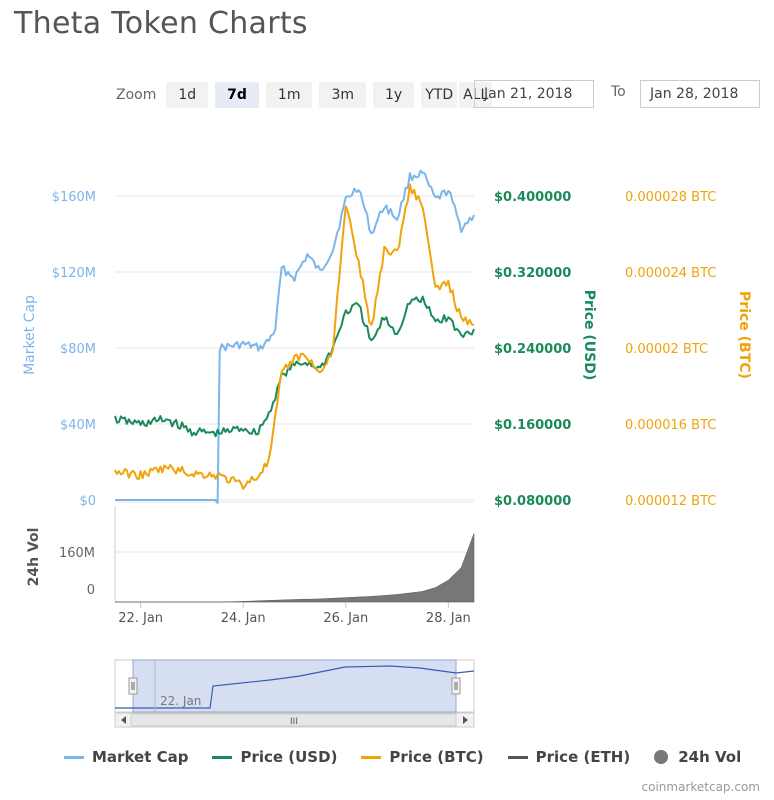 The width and height of the screenshot is (774, 800). I want to click on volume-tick-label: 160M, so click(77, 553).